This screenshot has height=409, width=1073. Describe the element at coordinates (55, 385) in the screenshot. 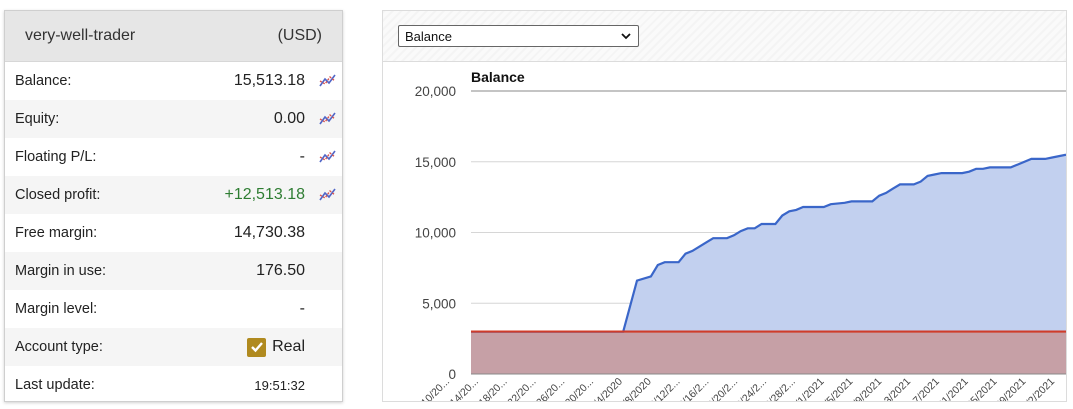

I see `stat-label: Last update:` at that location.